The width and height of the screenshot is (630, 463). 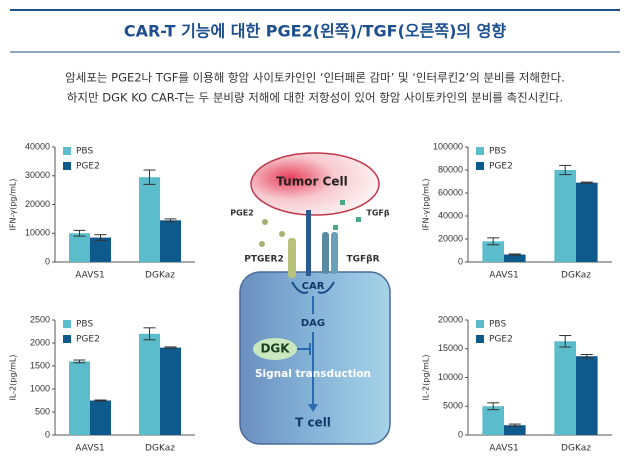 What do you see at coordinates (450, 169) in the screenshot?
I see `y-tick-label: 80000` at bounding box center [450, 169].